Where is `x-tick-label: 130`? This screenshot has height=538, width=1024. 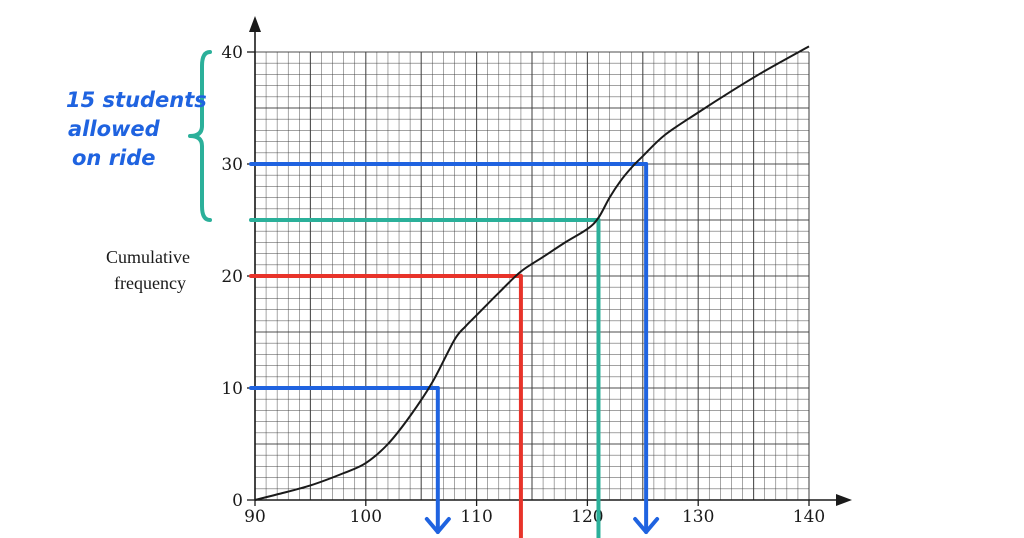 x-tick-label: 130 is located at coordinates (698, 517).